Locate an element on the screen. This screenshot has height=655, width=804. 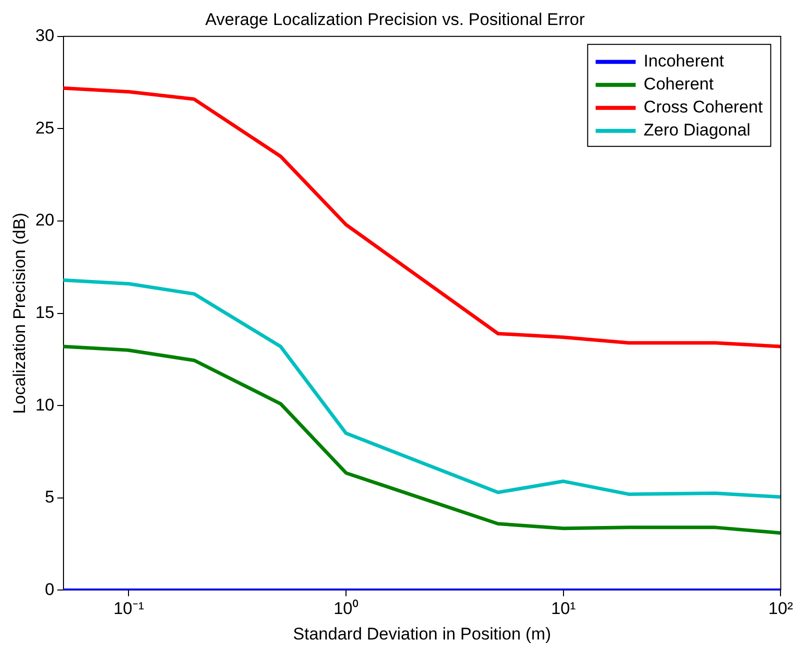
legend-label: Incoherent is located at coordinates (684, 61).